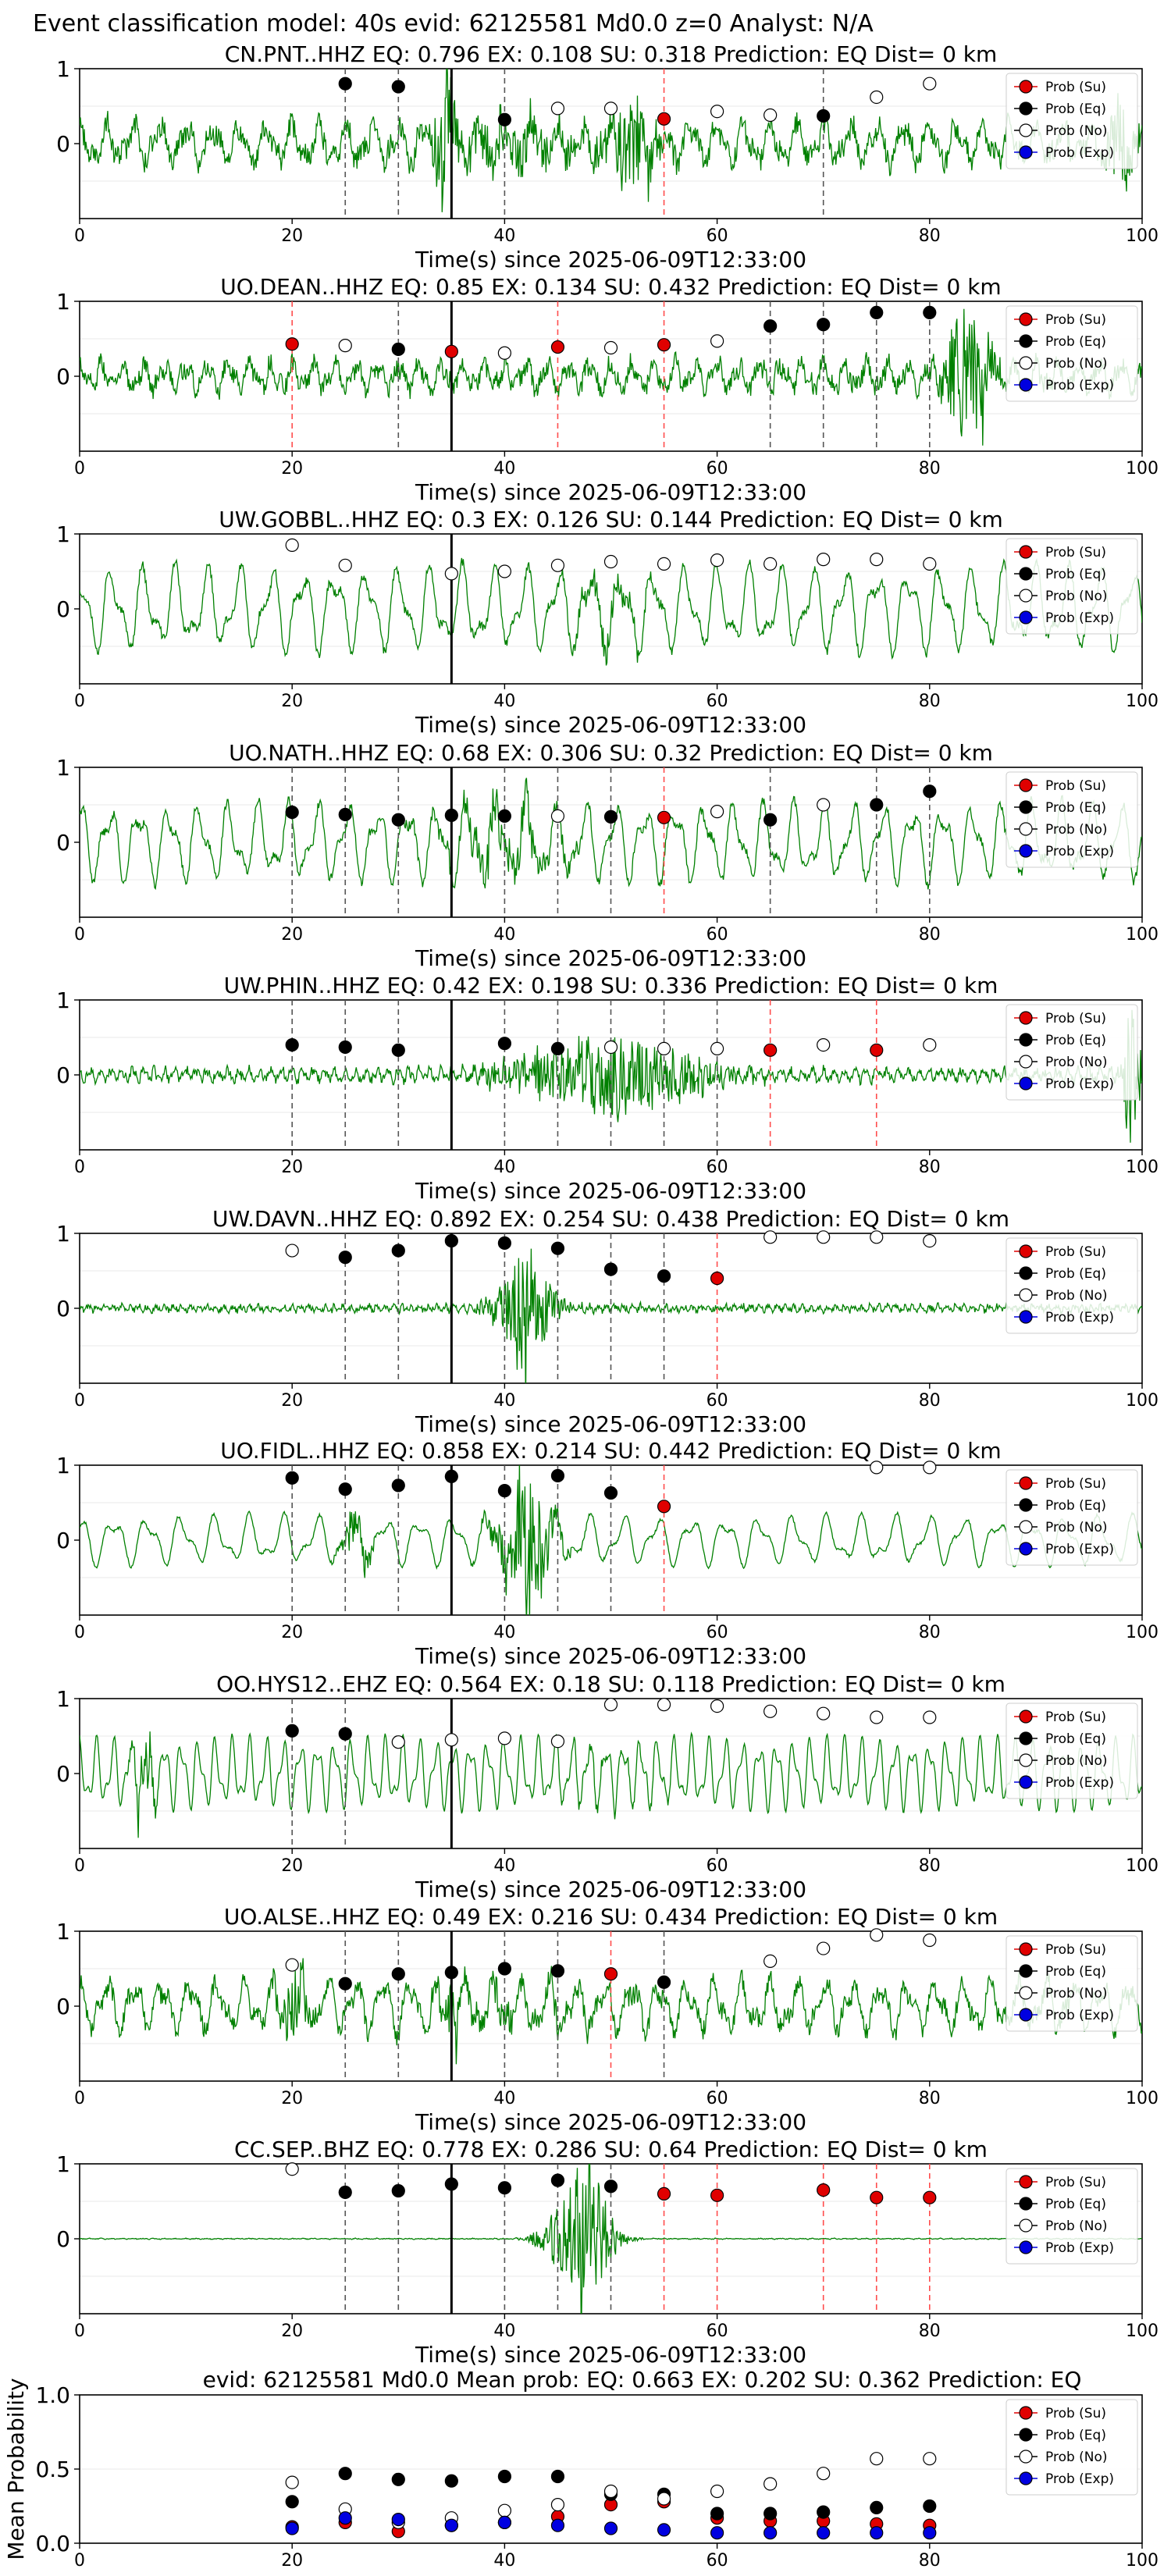 The width and height of the screenshot is (1171, 2576). I want to click on x-tick-label: 20, so click(292, 935).